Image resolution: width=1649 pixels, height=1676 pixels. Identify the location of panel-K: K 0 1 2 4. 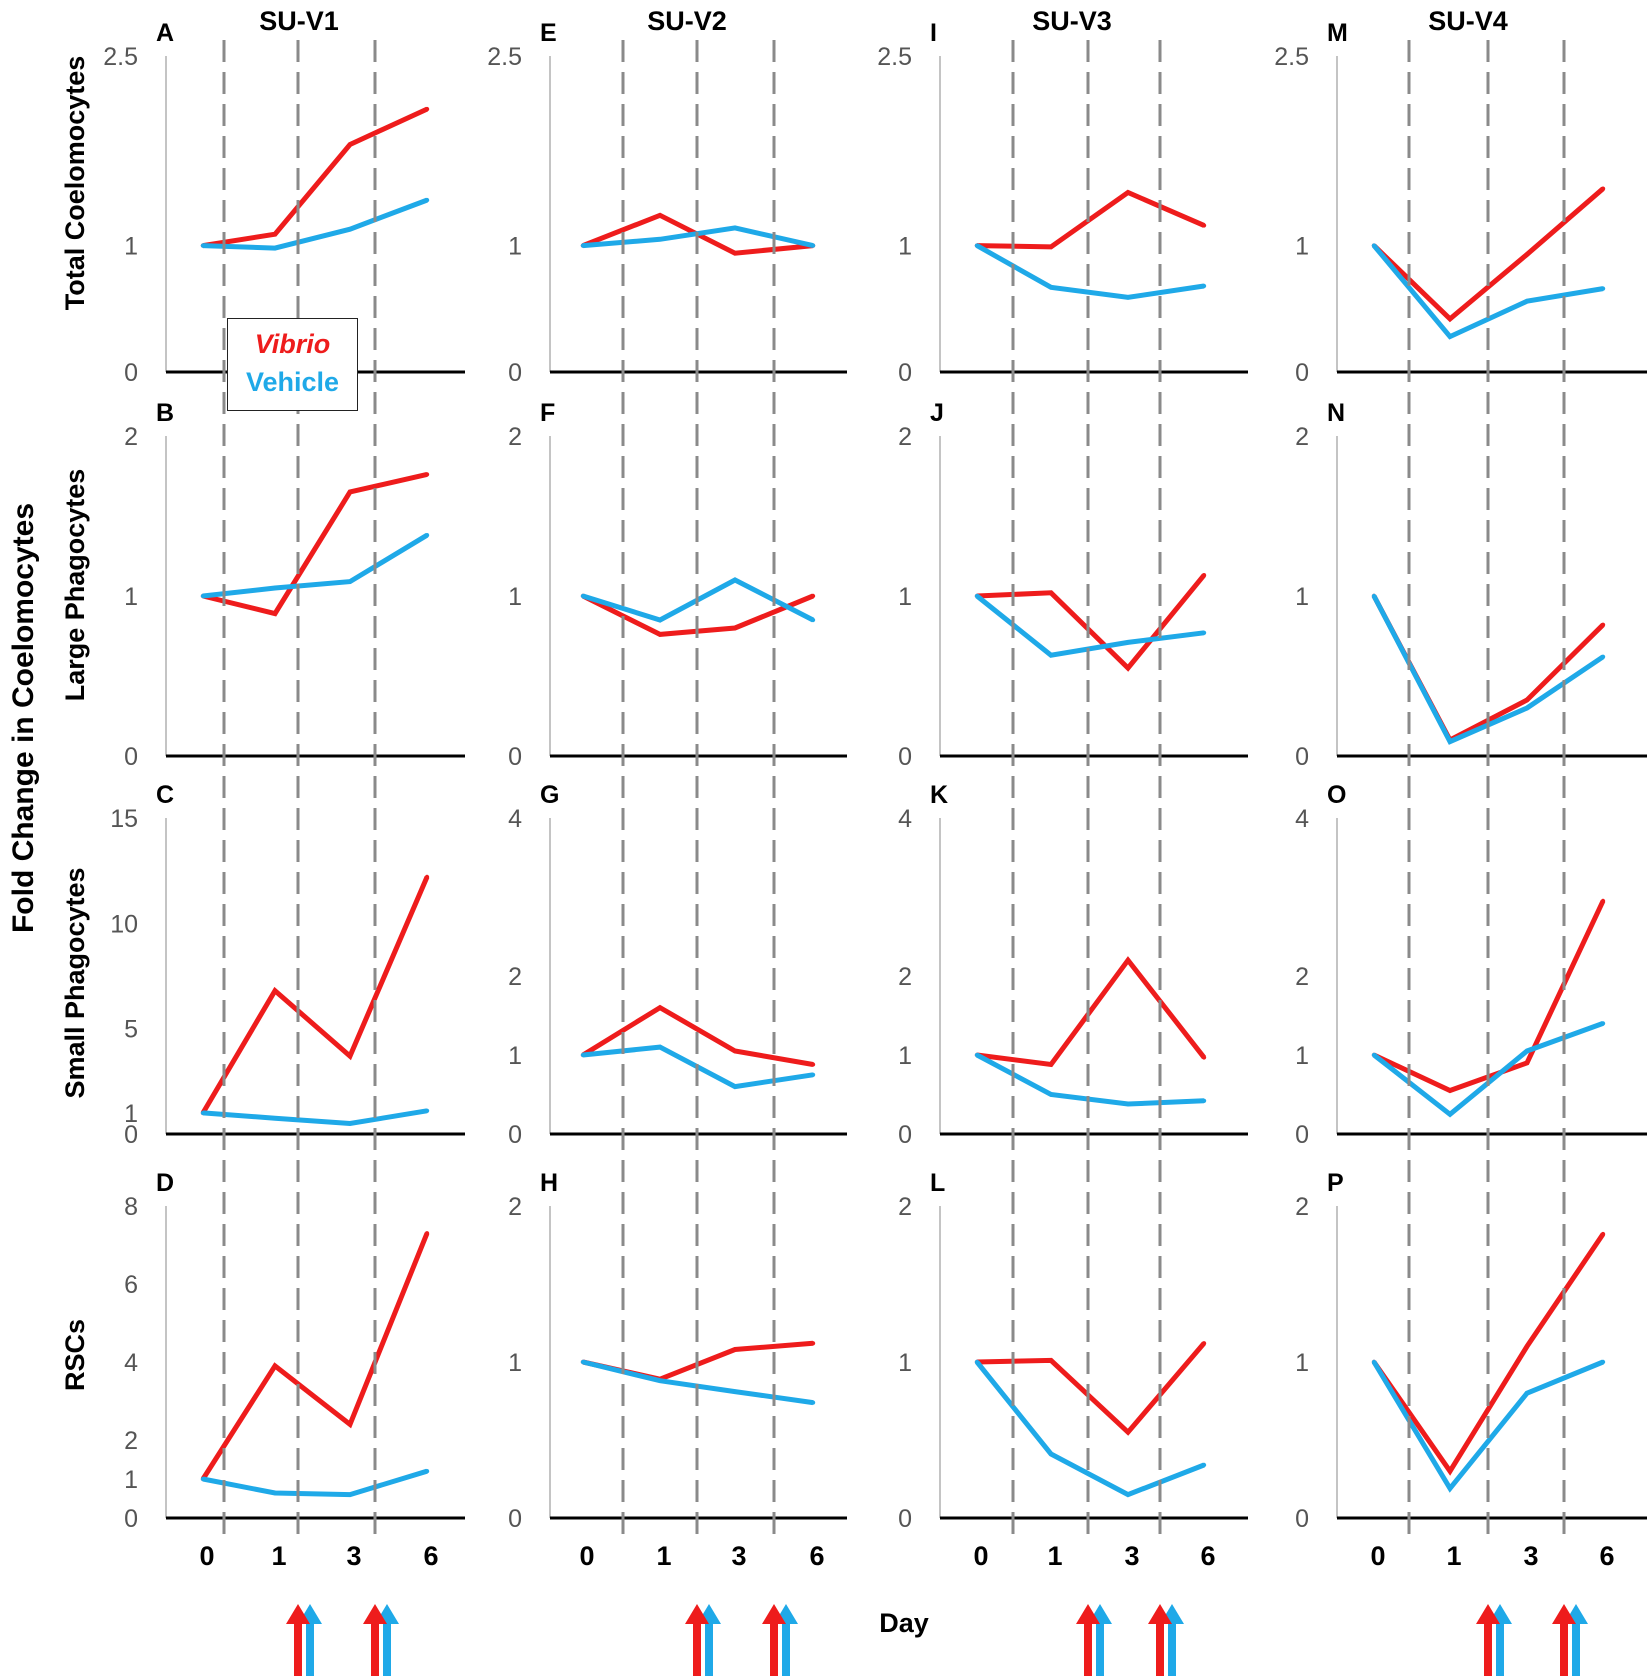
(1073, 965).